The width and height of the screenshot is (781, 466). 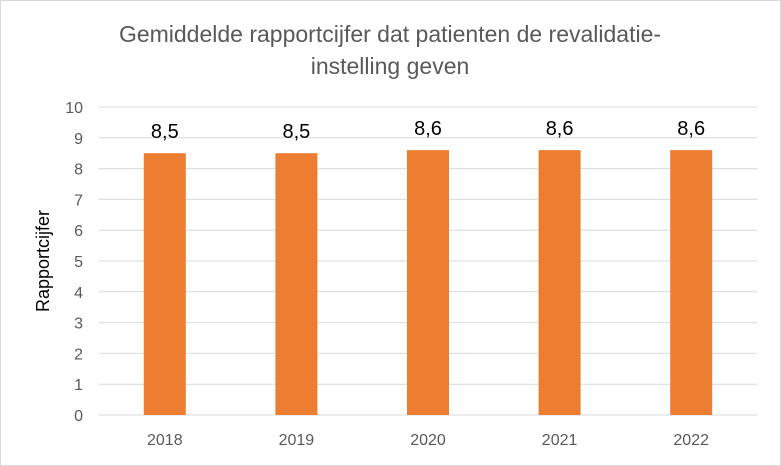 I want to click on y-axis-title: Rapportcijfer, so click(x=43, y=261).